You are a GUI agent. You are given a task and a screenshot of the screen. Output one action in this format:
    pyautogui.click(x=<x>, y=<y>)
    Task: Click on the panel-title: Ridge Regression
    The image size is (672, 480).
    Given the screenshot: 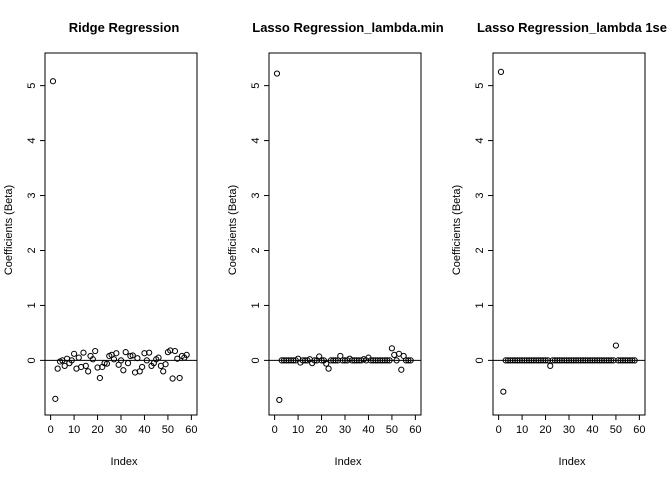 What is the action you would take?
    pyautogui.click(x=124, y=27)
    